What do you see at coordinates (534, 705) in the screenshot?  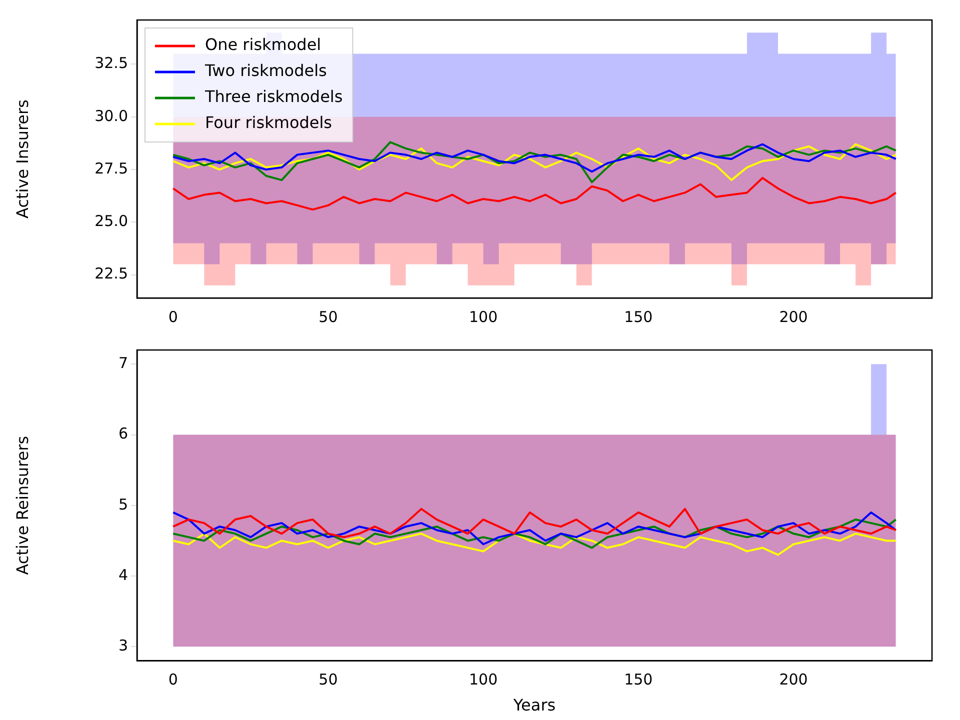 I see `x-axis-title: Years` at bounding box center [534, 705].